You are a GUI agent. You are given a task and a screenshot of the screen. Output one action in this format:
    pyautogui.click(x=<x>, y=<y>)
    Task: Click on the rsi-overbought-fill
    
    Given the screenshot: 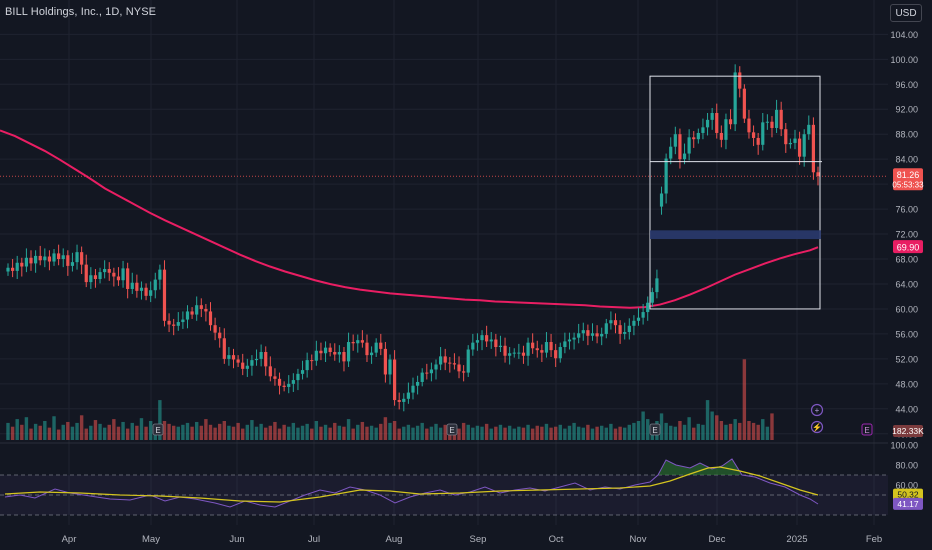 What is the action you would take?
    pyautogui.click(x=700, y=467)
    